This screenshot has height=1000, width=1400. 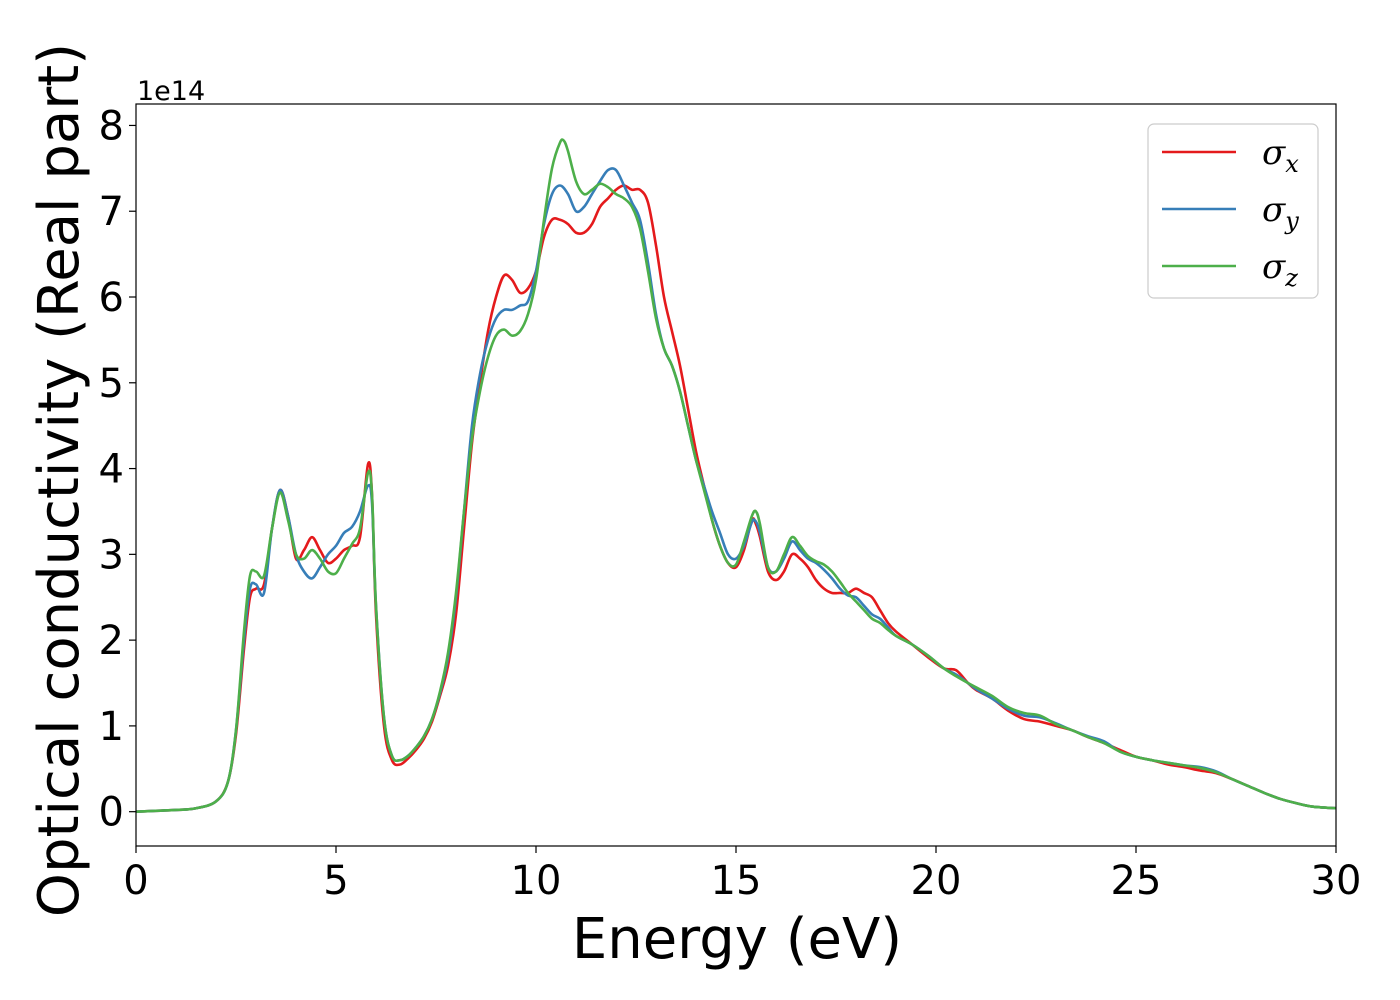 What do you see at coordinates (59, 480) in the screenshot?
I see `y-axis-title: Optical conductivity (Real part)` at bounding box center [59, 480].